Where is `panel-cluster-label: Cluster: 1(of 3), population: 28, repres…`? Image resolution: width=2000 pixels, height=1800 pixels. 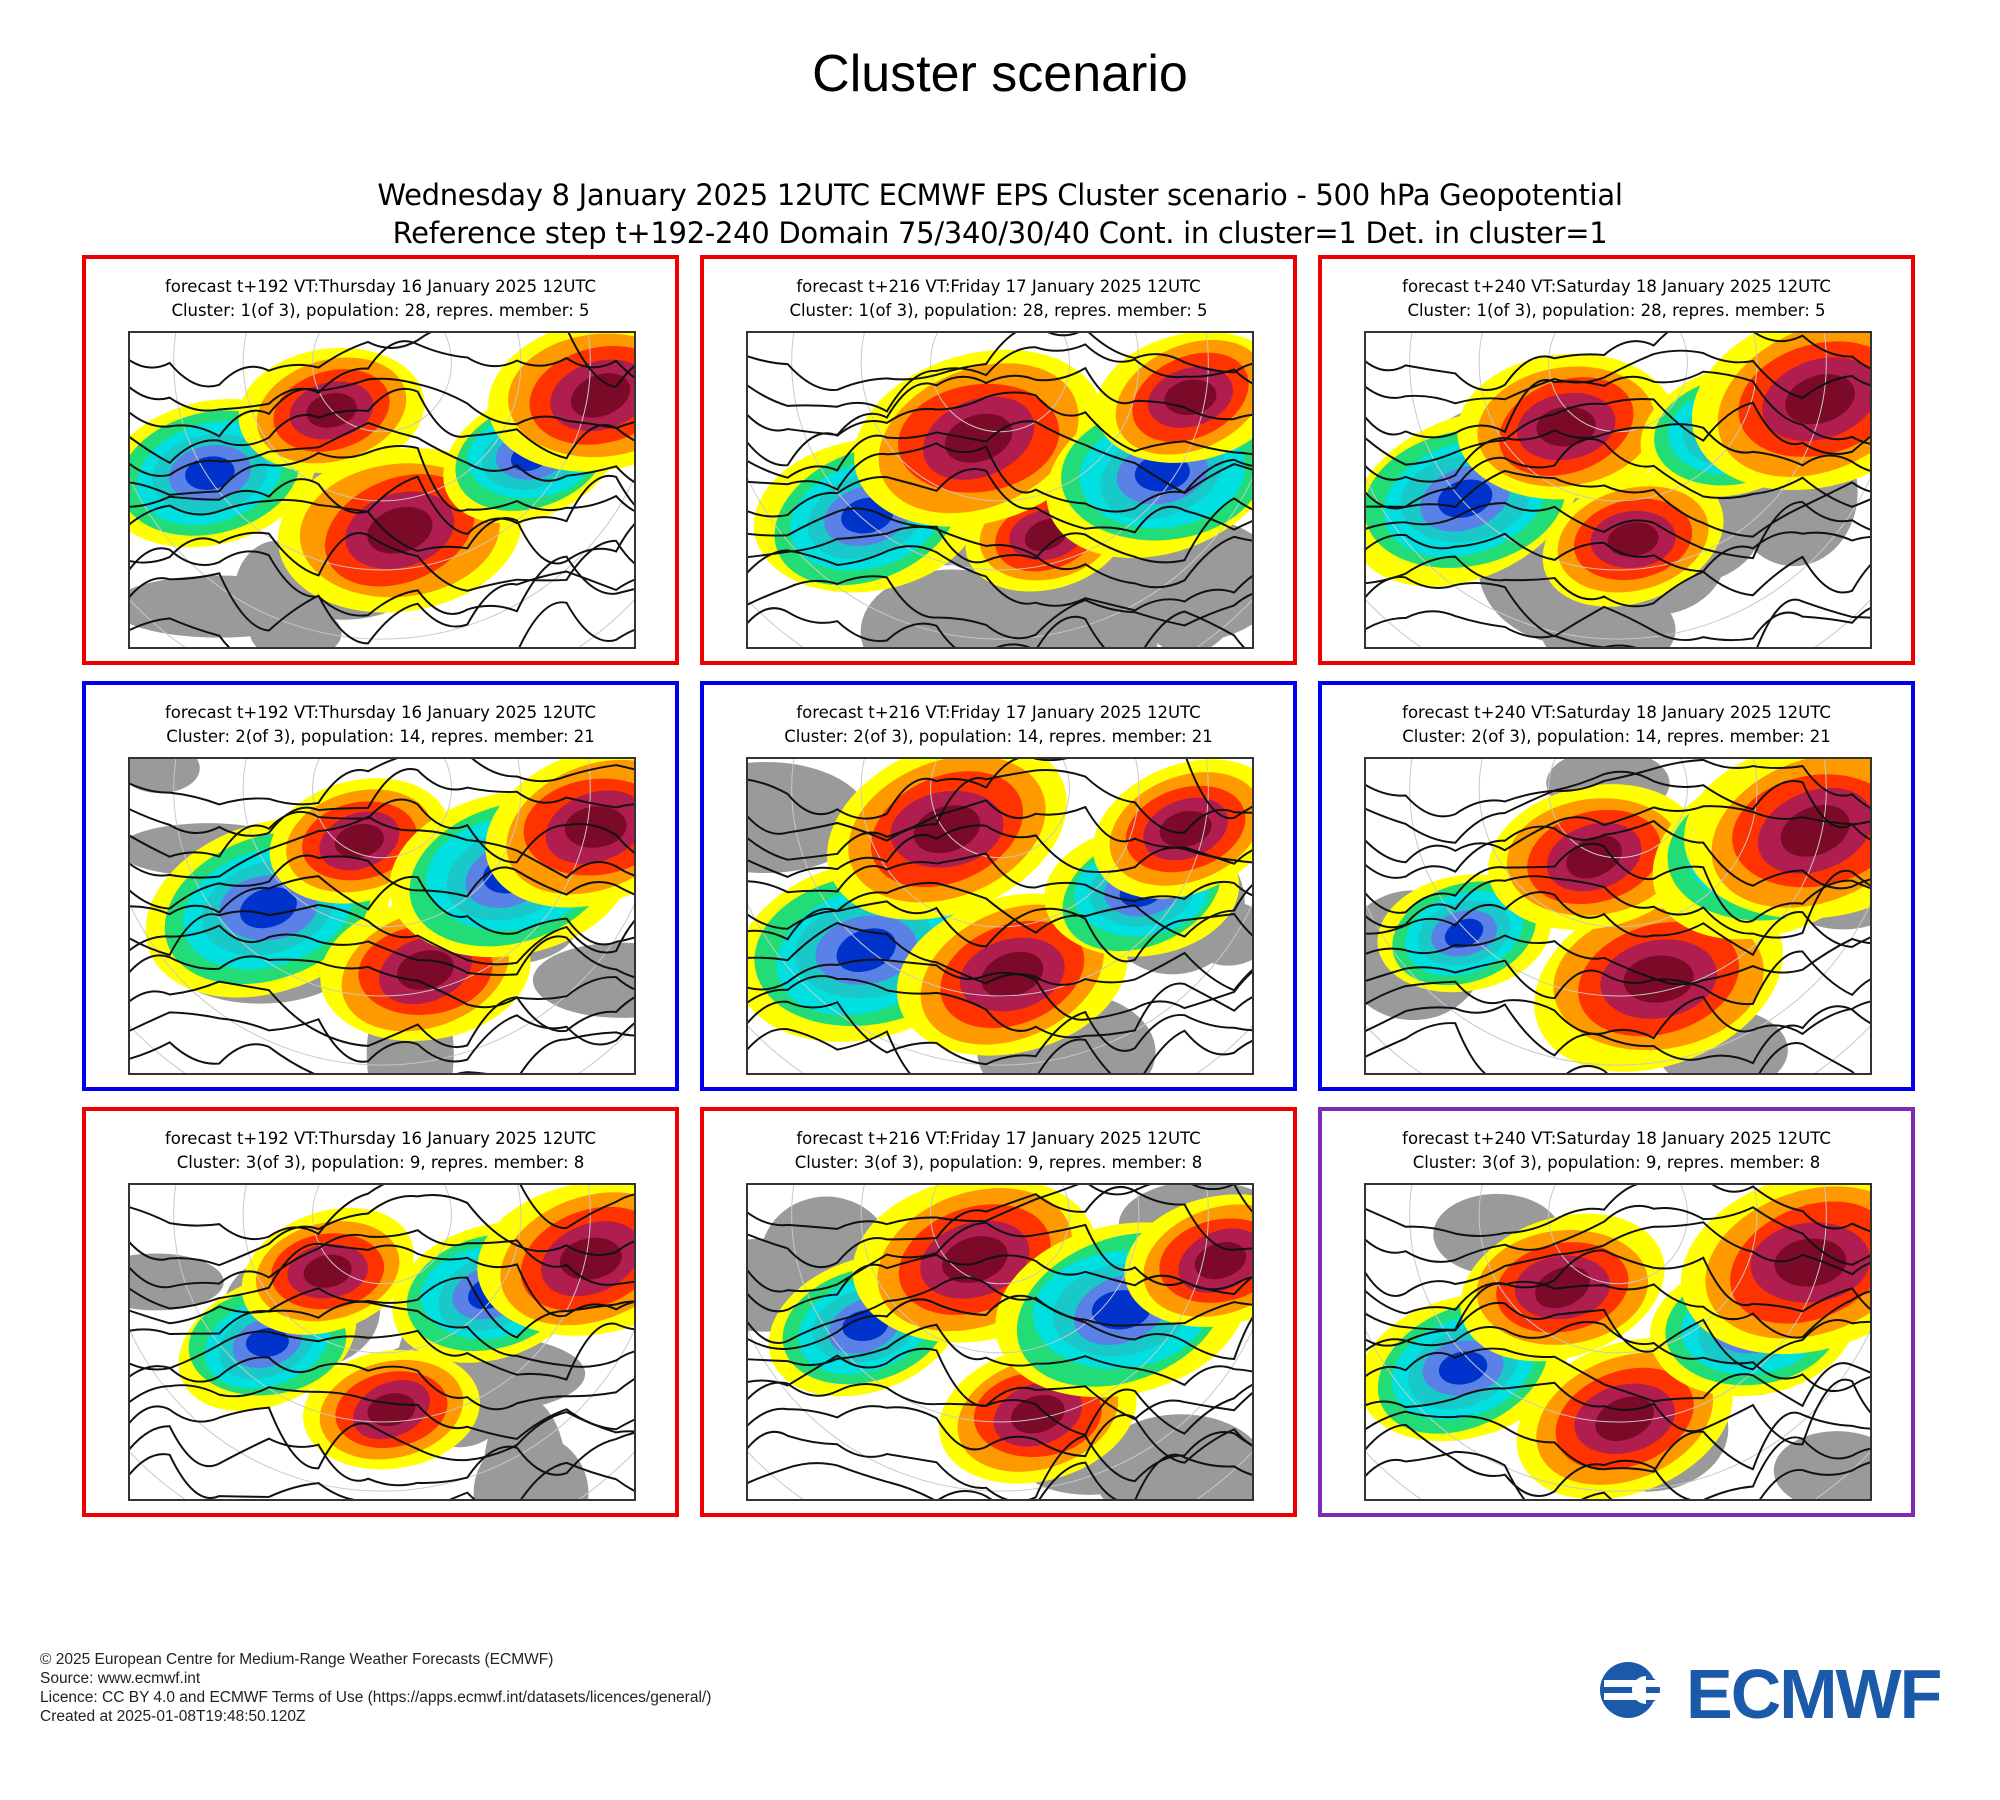 panel-cluster-label: Cluster: 1(of 3), population: 28, repres… is located at coordinates (380, 310).